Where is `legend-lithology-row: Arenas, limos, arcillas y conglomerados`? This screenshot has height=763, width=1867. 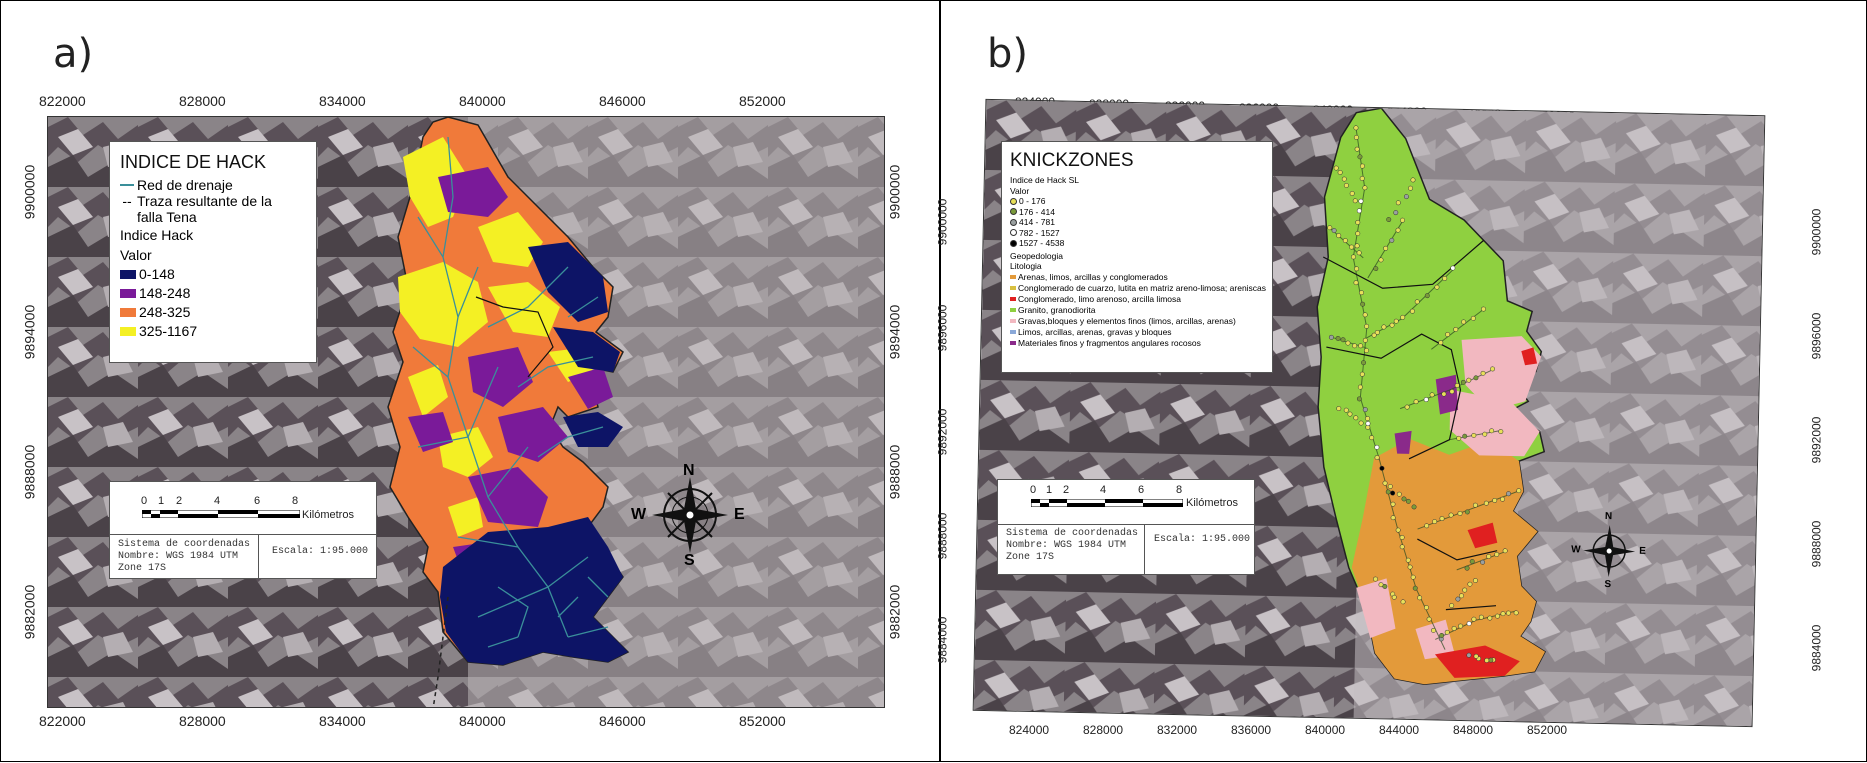 legend-lithology-row: Arenas, limos, arcillas y conglomerados is located at coordinates (1137, 277).